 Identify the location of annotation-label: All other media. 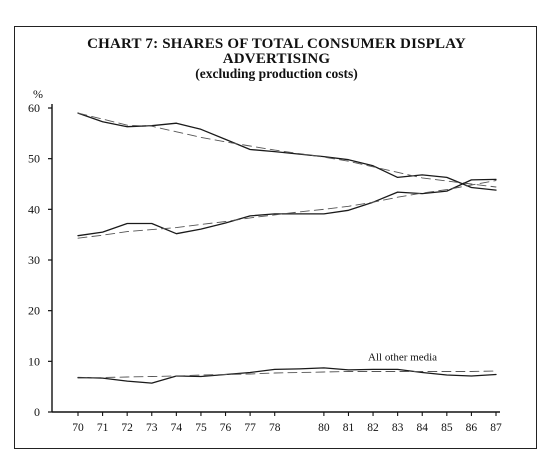
(402, 357).